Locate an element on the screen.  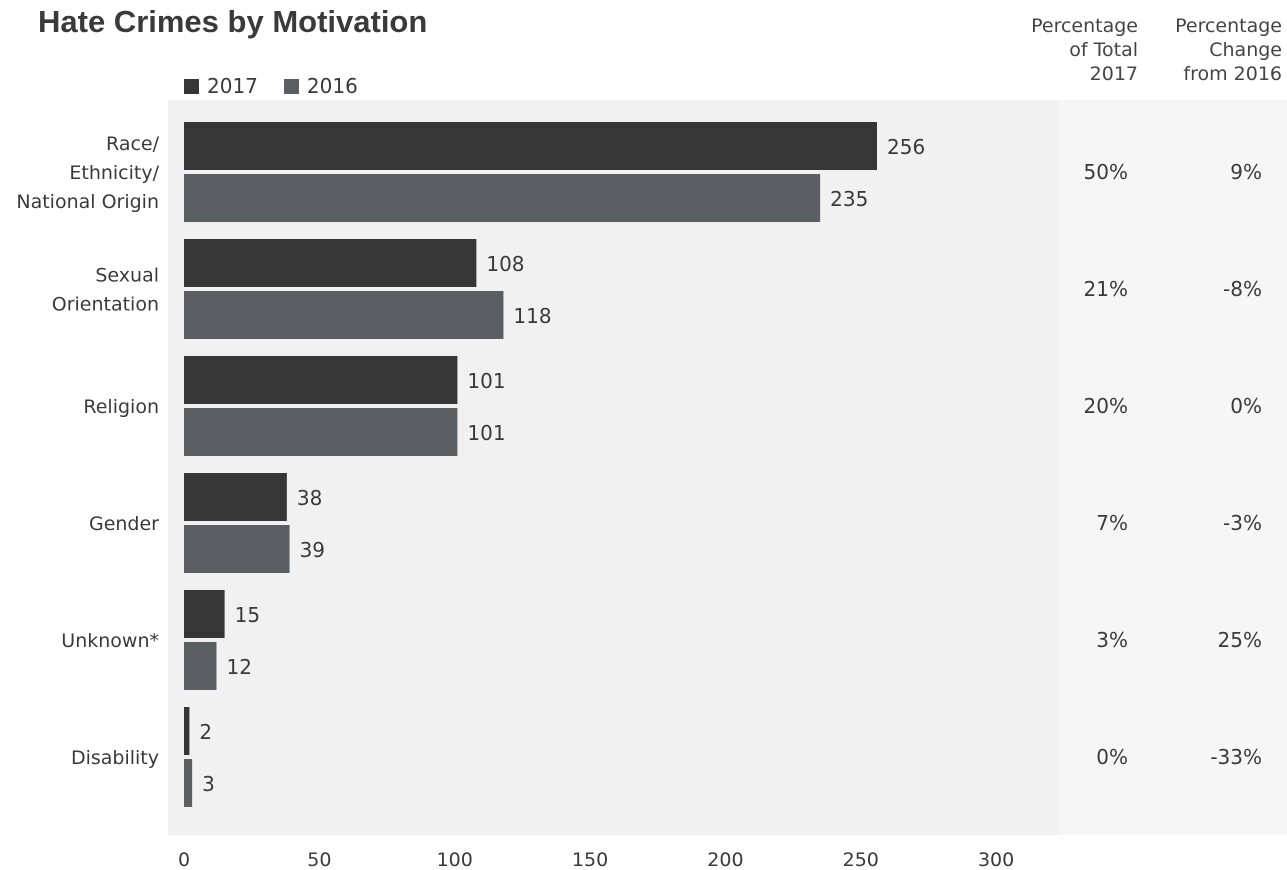
table-cell-1-5: -33% is located at coordinates (1236, 757).